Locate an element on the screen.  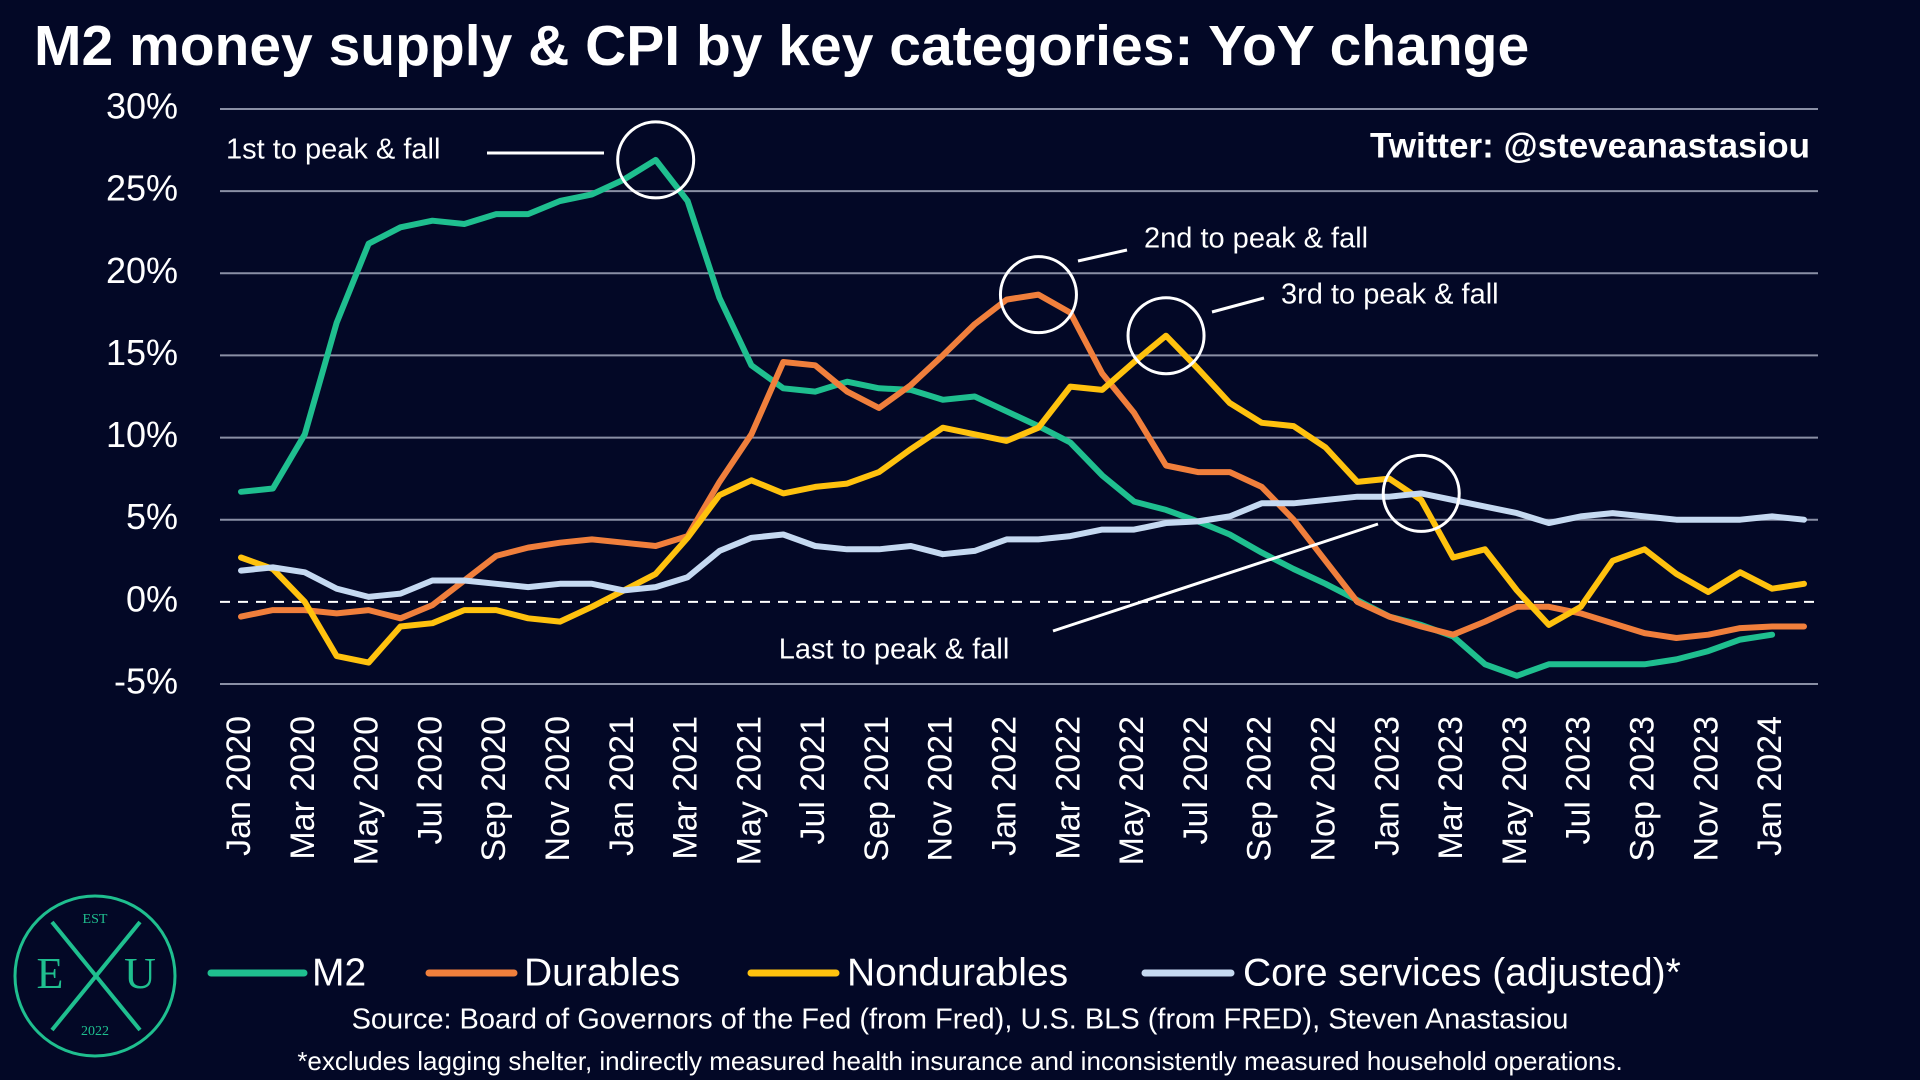
x-tick-label: Nov 2021 is located at coordinates (941, 789).